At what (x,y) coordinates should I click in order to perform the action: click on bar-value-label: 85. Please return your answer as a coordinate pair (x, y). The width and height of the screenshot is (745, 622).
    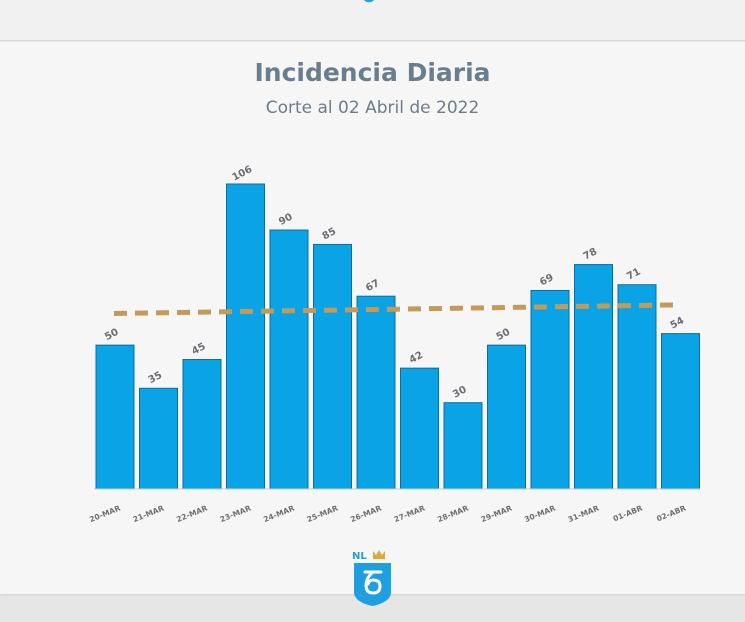
    Looking at the image, I should click on (329, 234).